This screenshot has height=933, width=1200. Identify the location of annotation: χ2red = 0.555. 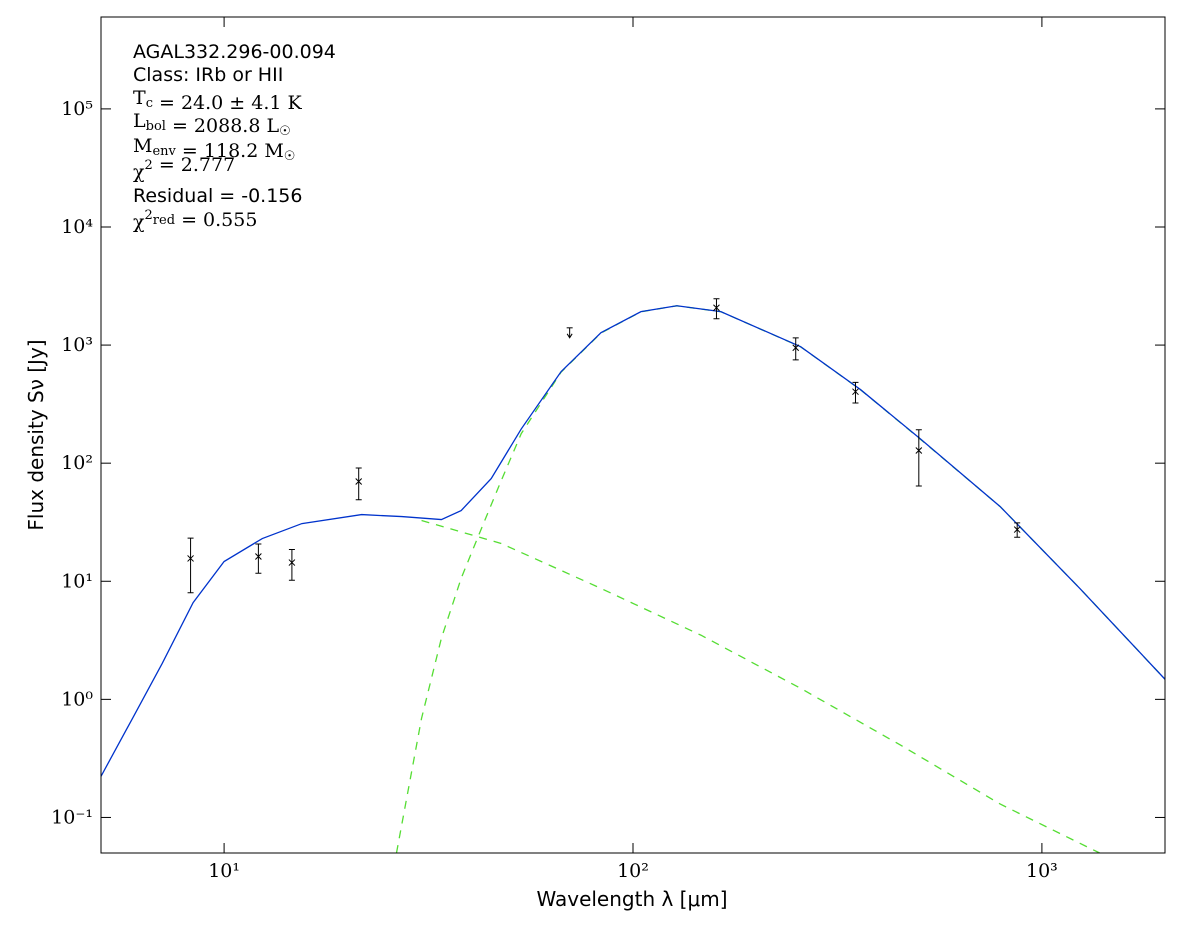
(195, 221).